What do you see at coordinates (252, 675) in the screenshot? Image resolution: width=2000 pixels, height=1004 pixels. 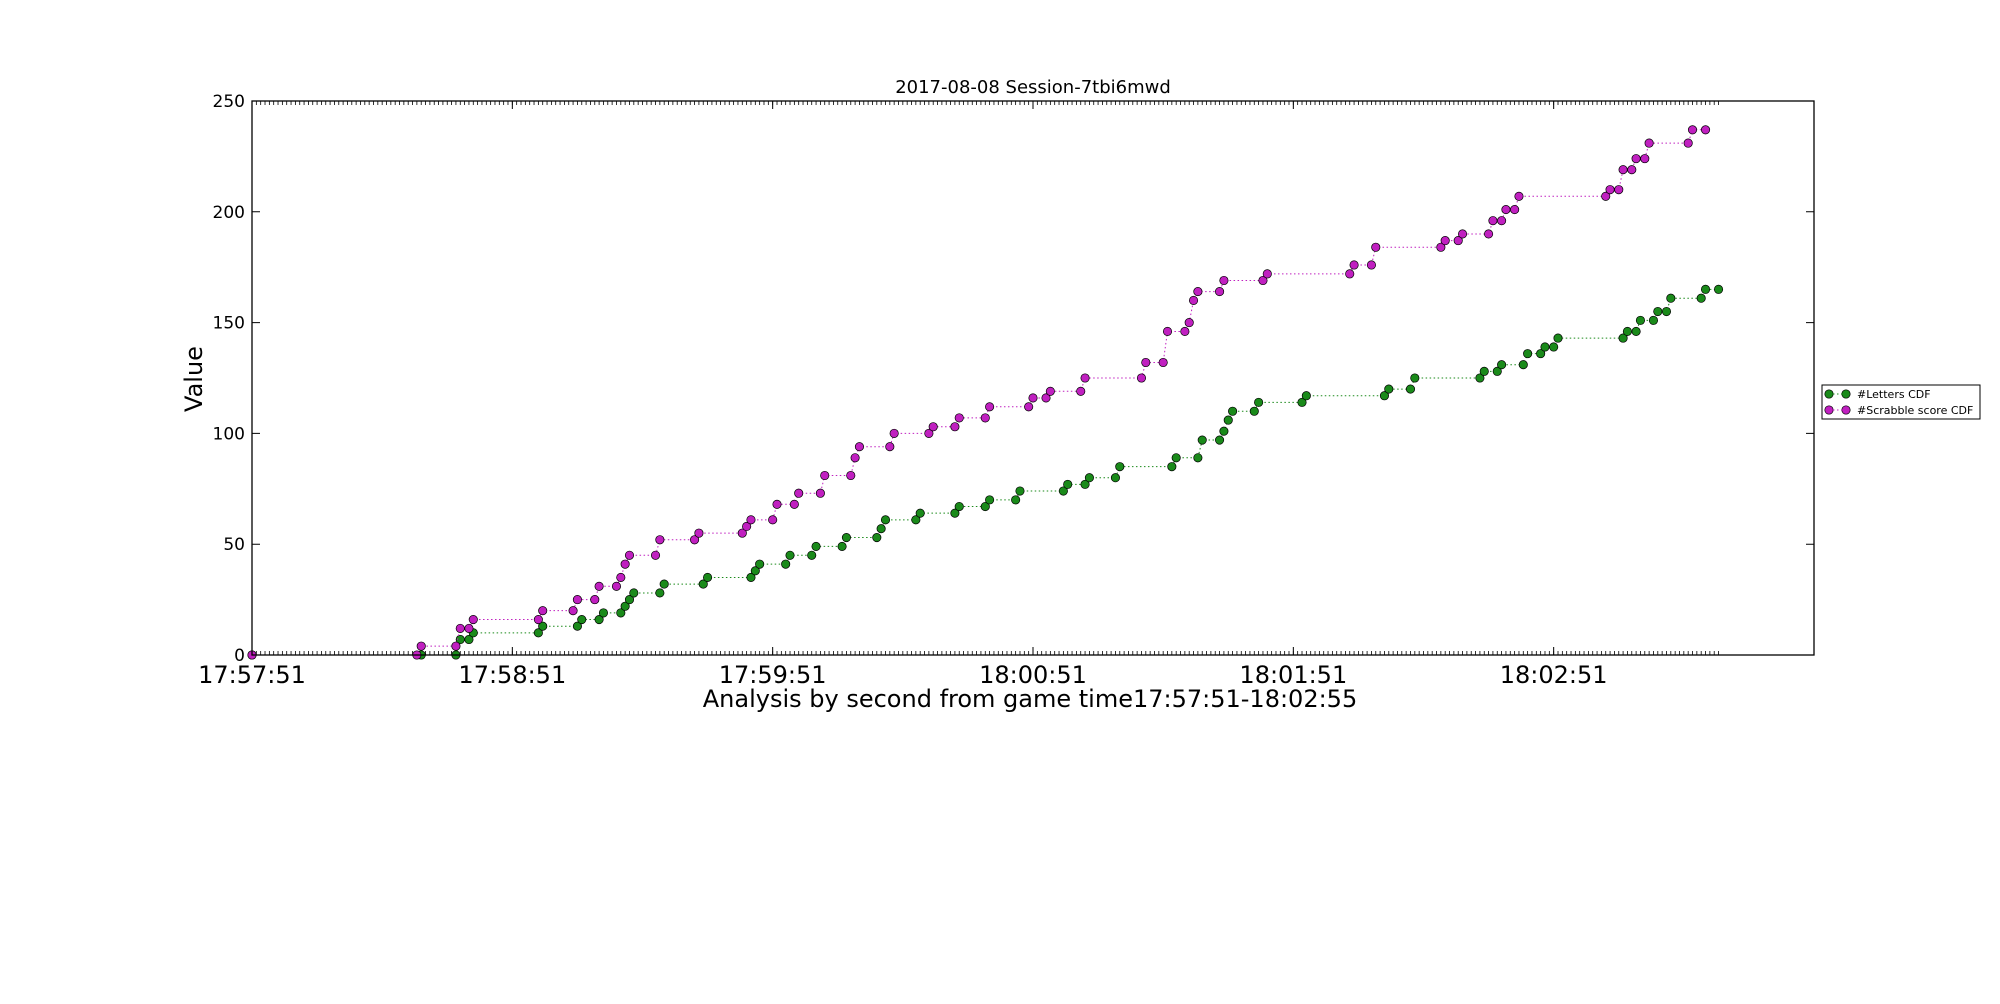 I see `x-tick-label: 17:57:51` at bounding box center [252, 675].